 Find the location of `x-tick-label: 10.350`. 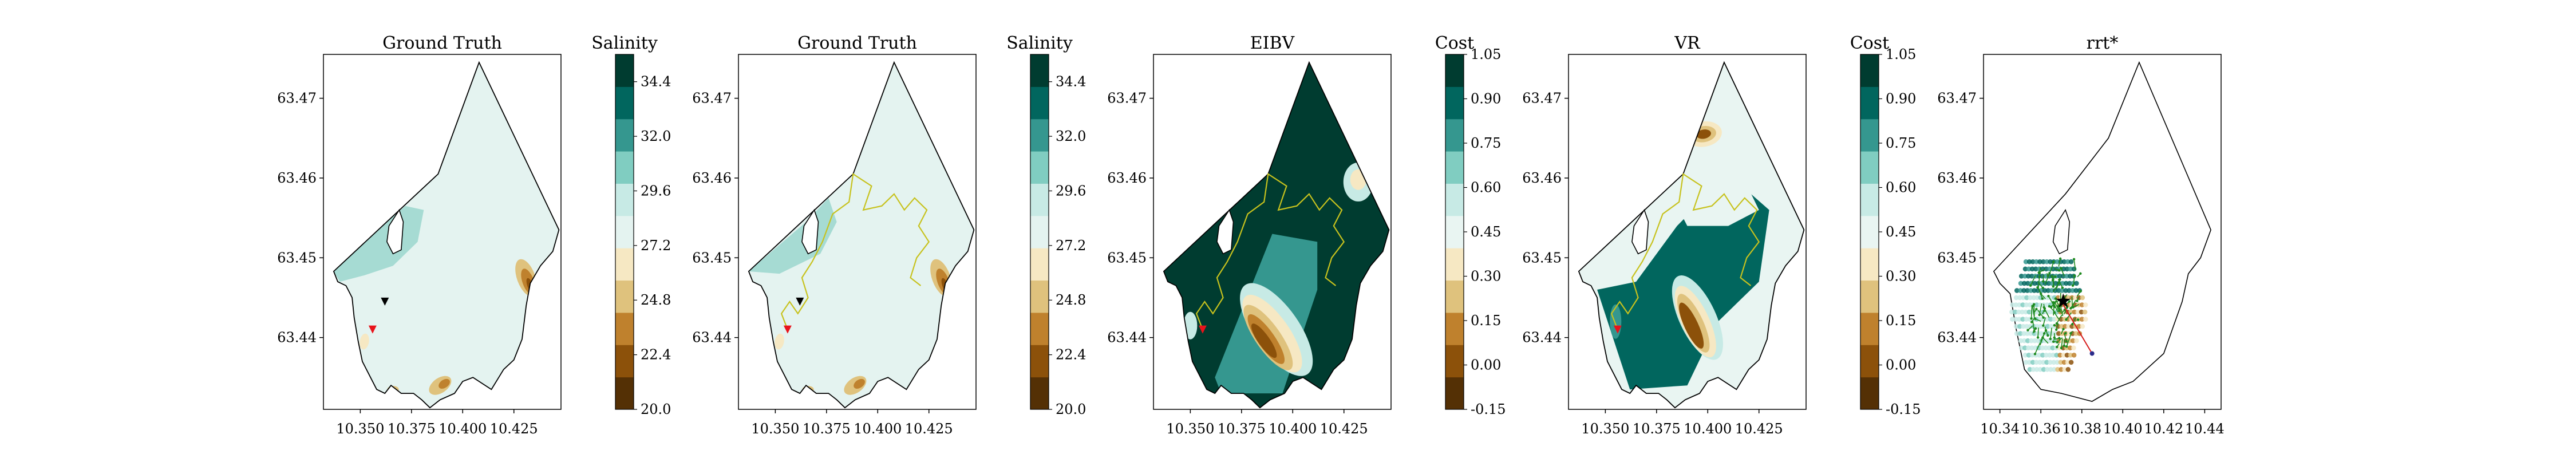

x-tick-label: 10.350 is located at coordinates (1605, 429).